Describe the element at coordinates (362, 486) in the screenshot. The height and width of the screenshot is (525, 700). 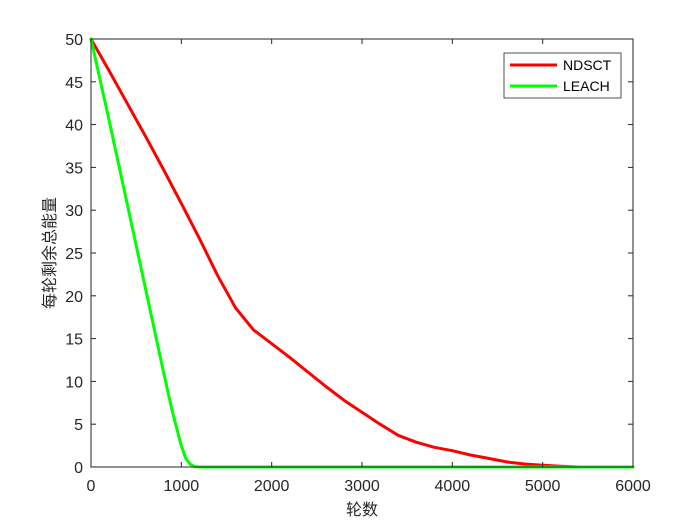
I see `x-tick-label: 3000` at that location.